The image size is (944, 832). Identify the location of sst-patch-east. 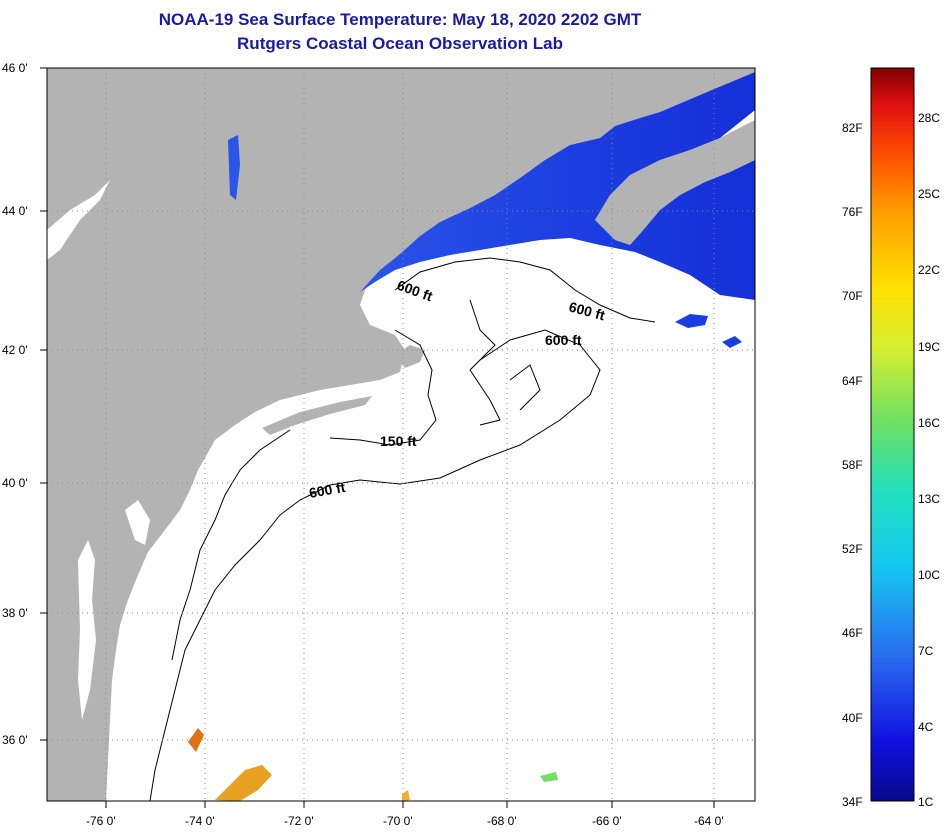
(691, 321).